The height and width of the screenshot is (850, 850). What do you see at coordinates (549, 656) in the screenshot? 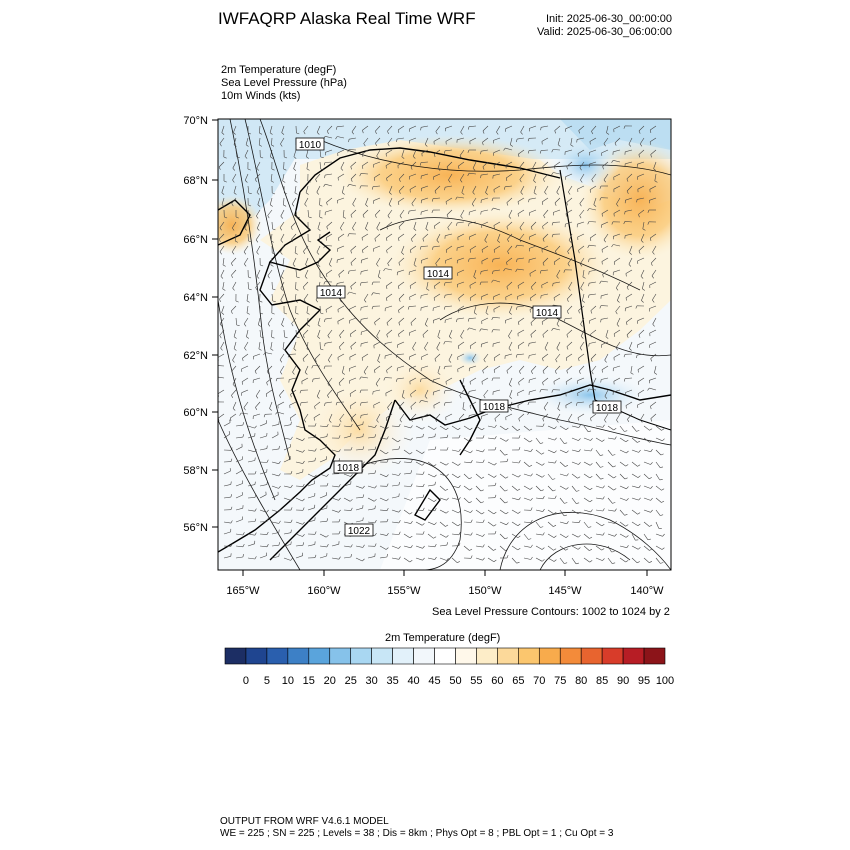
I see `colorbar-box` at bounding box center [549, 656].